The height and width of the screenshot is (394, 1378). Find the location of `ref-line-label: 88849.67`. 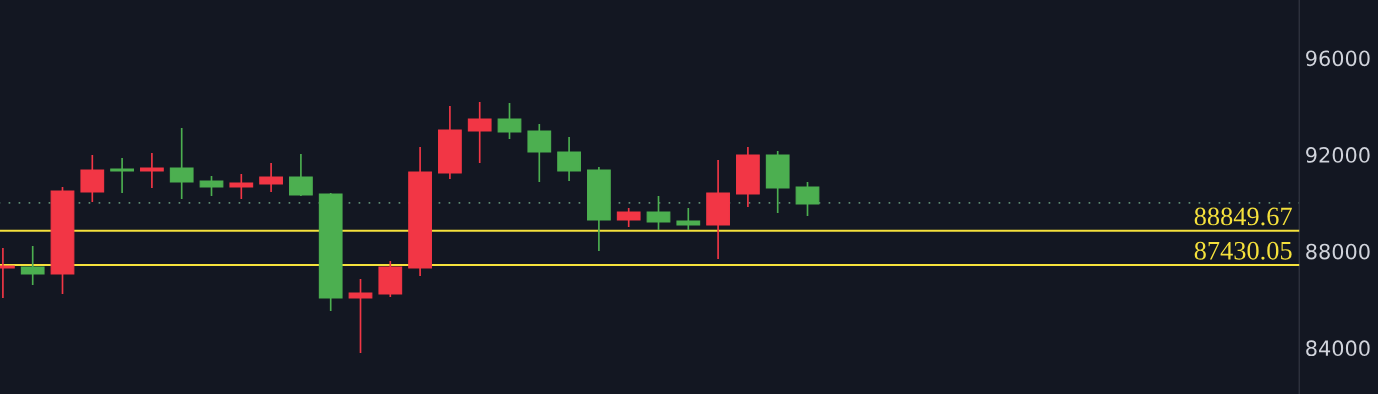

ref-line-label: 88849.67 is located at coordinates (1243, 216).